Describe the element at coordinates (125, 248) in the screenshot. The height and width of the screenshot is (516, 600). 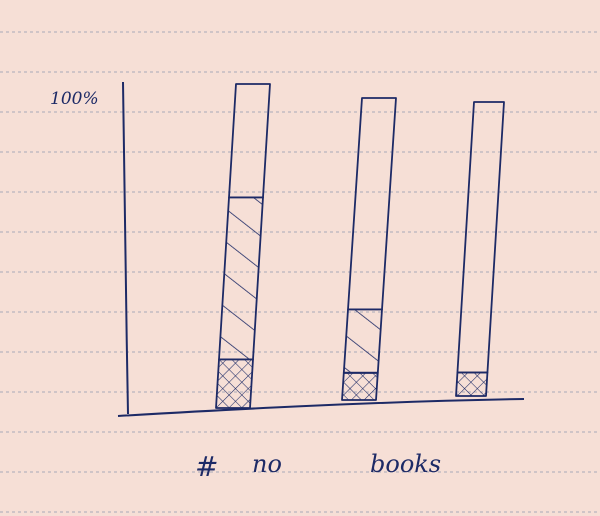
I see `y-axis-line` at that location.